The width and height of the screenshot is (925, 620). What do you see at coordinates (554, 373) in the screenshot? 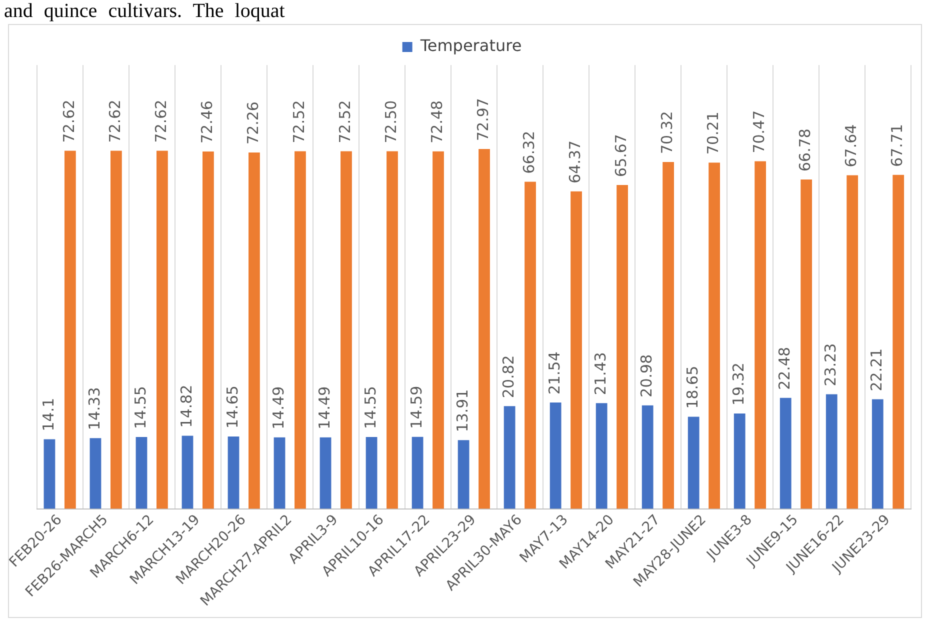
I see `data-label: 21.54` at bounding box center [554, 373].